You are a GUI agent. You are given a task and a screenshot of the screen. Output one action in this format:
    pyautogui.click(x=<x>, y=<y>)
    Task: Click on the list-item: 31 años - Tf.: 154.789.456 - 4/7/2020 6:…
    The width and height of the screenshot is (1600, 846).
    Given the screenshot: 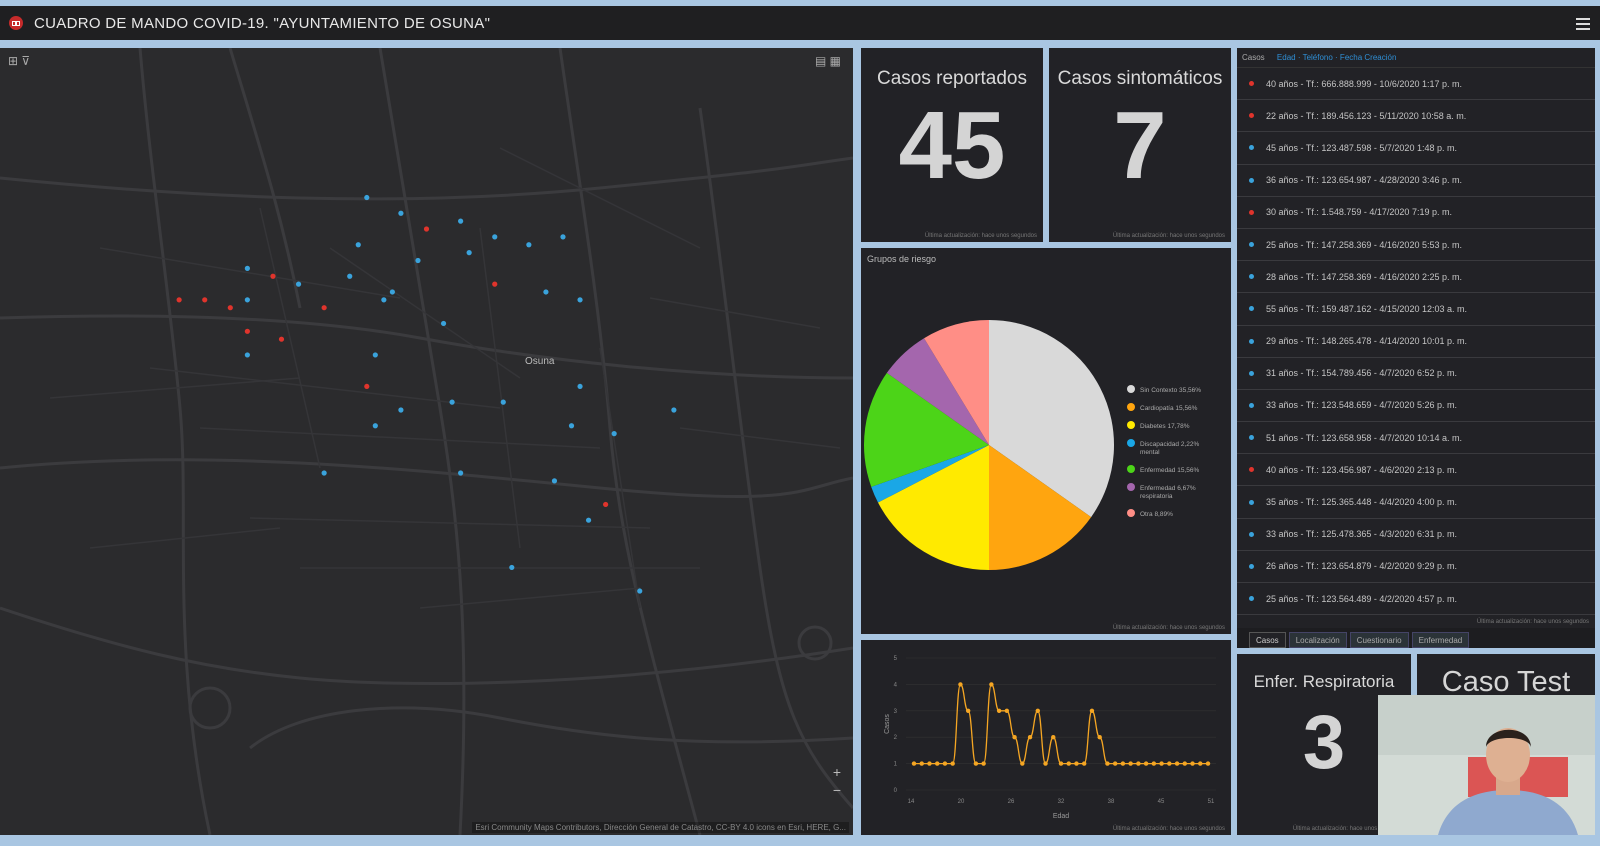 What is the action you would take?
    pyautogui.click(x=1416, y=374)
    